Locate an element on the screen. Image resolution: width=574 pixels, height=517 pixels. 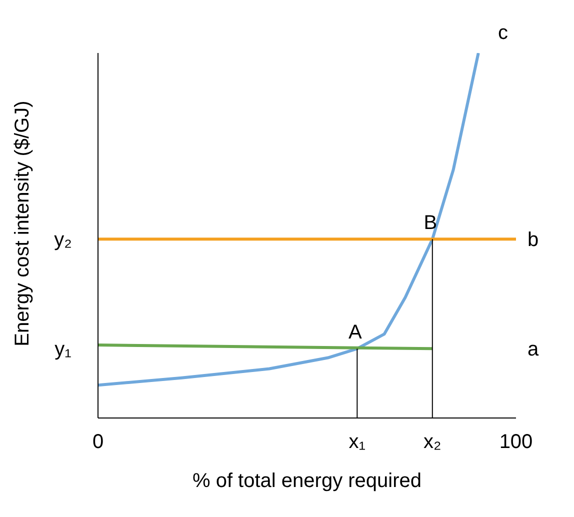
series-label: b is located at coordinates (533, 240).